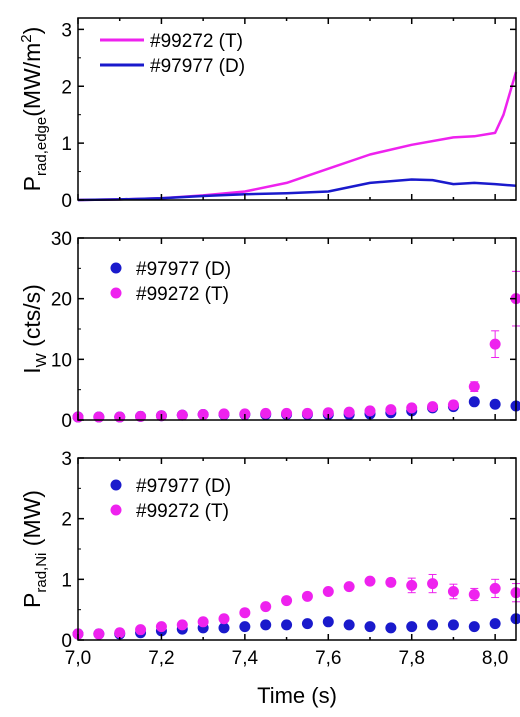 The image size is (520, 717). What do you see at coordinates (170, 499) in the screenshot?
I see `panel-radiated-ni-legend: #97977 (D) #99272 (T)` at bounding box center [170, 499].